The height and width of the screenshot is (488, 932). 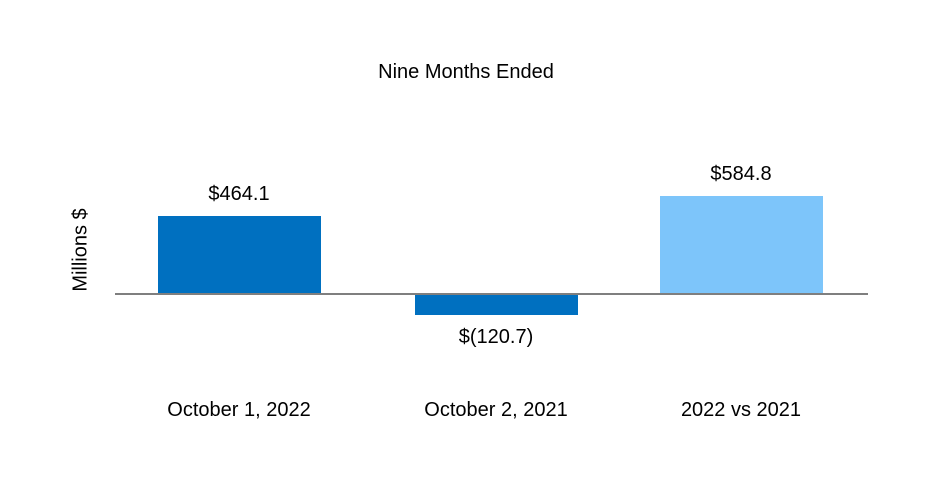 What do you see at coordinates (239, 194) in the screenshot?
I see `bar-value-label: $464.1` at bounding box center [239, 194].